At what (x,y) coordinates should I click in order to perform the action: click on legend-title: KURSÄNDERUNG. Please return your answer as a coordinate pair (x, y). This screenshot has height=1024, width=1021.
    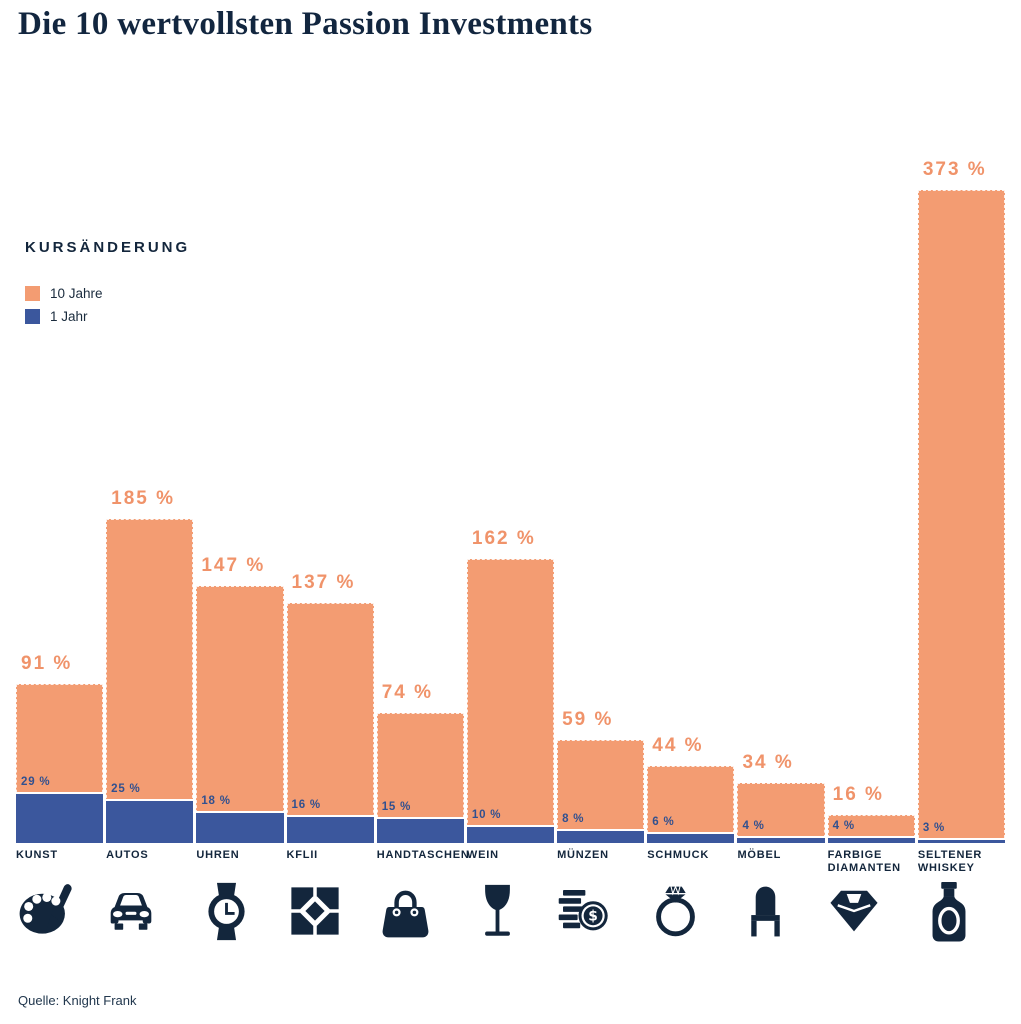
    Looking at the image, I should click on (108, 247).